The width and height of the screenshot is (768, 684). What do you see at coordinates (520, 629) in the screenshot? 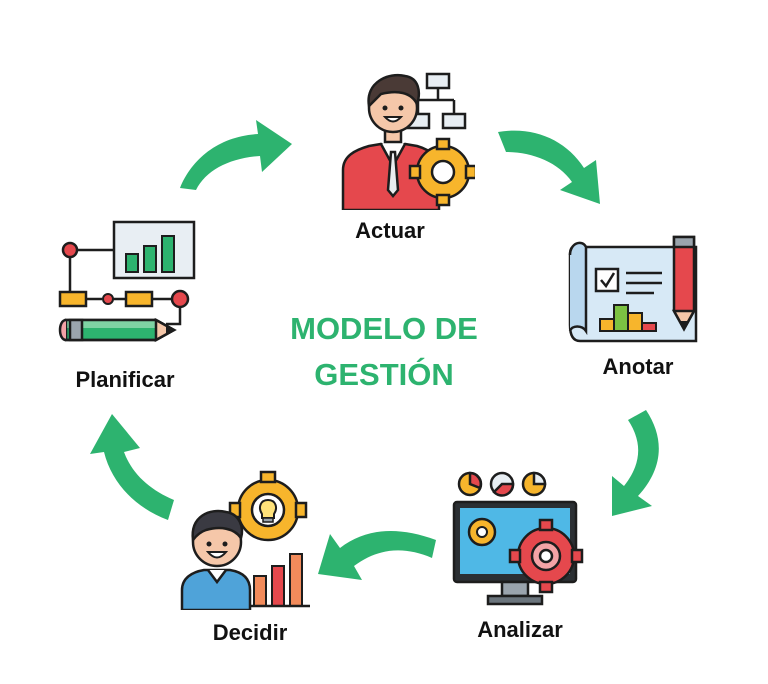
I see `step-label-analizar: Analizar` at bounding box center [520, 629].